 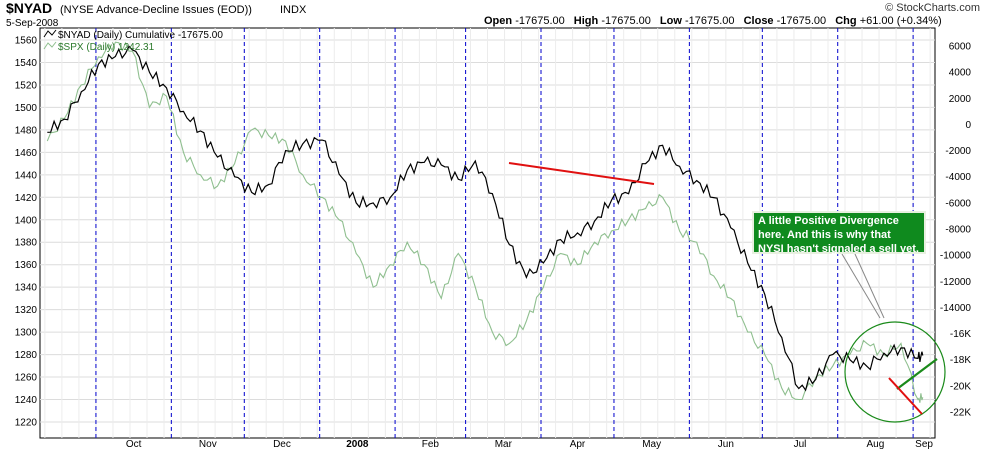 What do you see at coordinates (710, 21) in the screenshot?
I see `low-value: -17675.00` at bounding box center [710, 21].